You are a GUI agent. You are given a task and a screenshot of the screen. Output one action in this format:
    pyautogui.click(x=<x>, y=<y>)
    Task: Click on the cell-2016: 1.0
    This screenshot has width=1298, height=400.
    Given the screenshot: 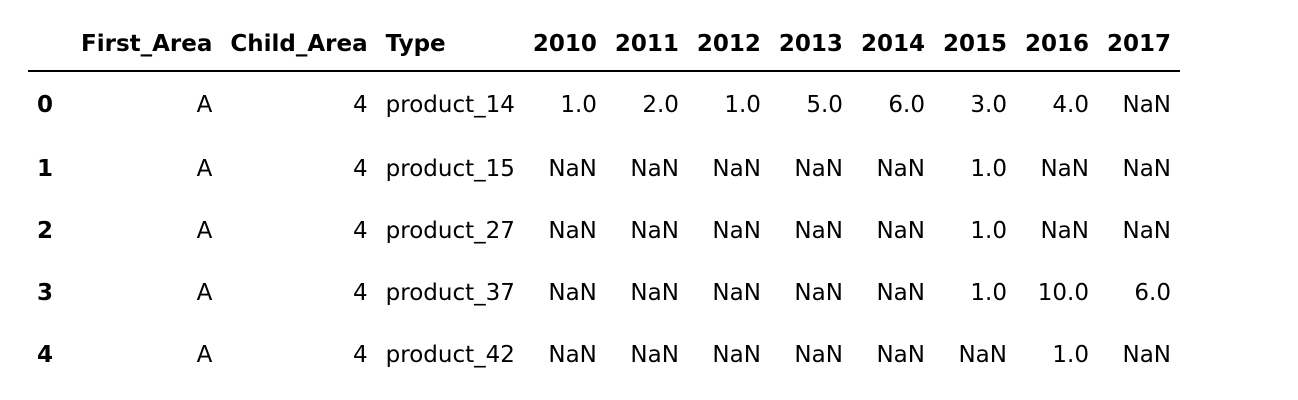 What is the action you would take?
    pyautogui.click(x=1070, y=355)
    